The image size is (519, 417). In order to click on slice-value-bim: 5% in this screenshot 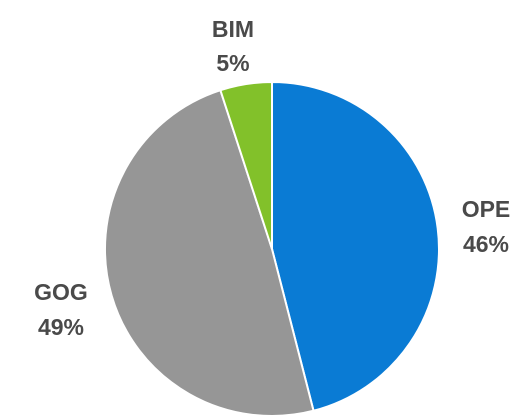, I will do `click(232, 63)`.